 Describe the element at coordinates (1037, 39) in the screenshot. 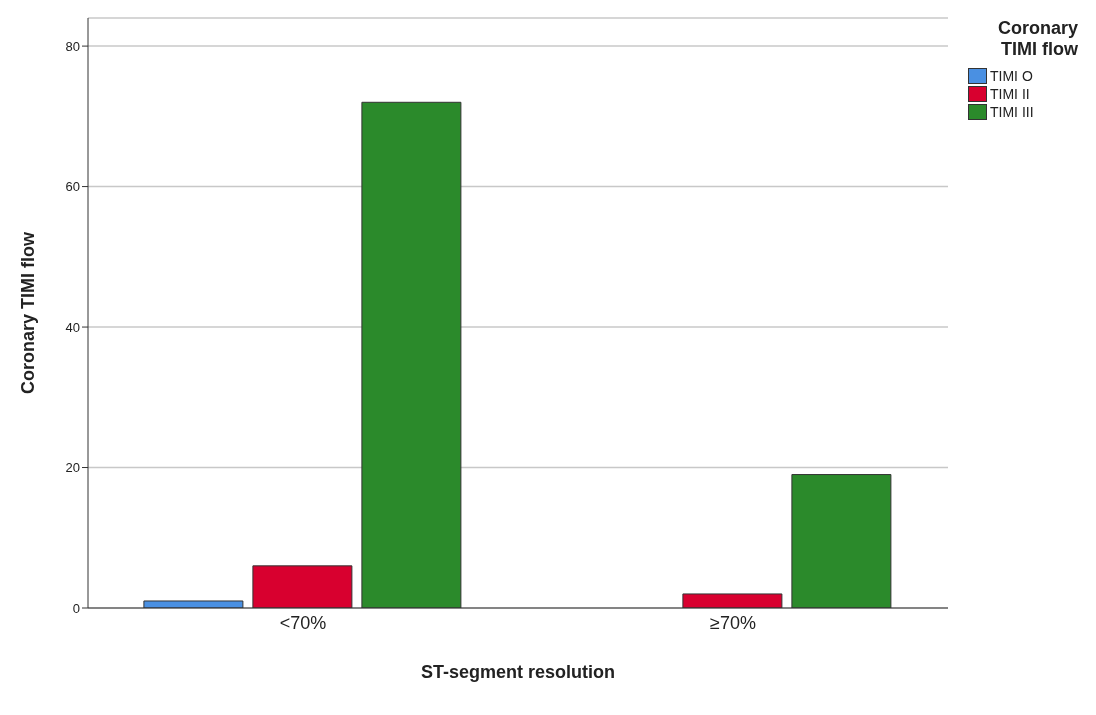

I see `legend-title: Coronary TIMI flow` at that location.